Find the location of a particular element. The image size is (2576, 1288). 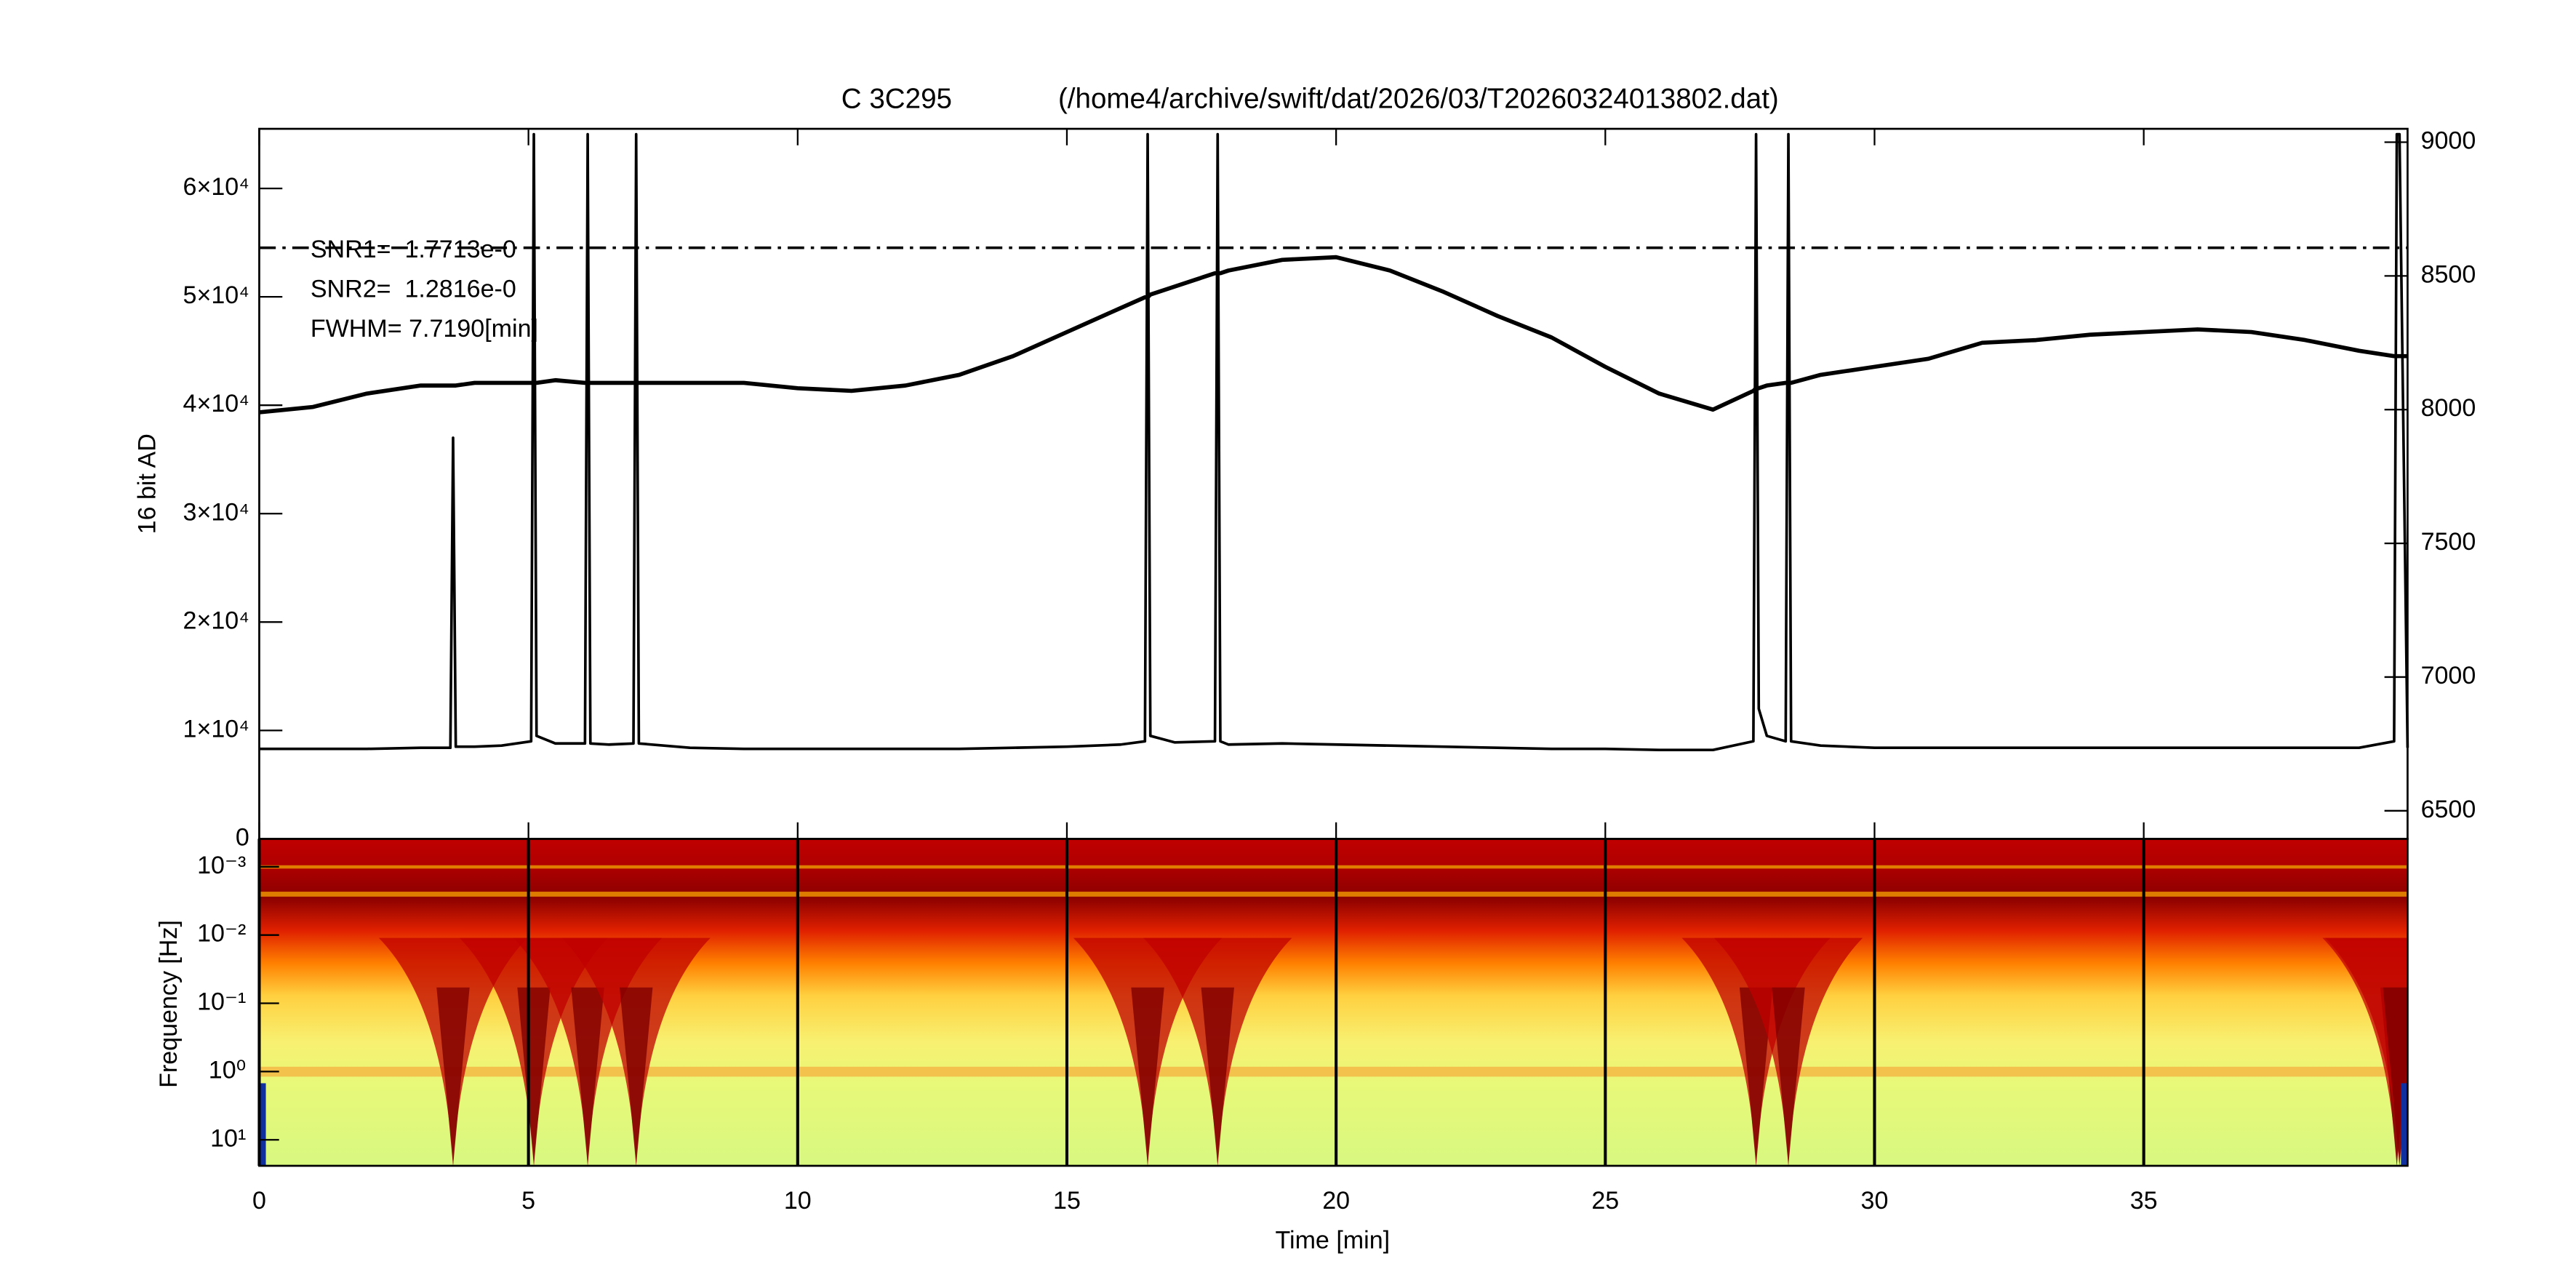

x-tick-label: 5 is located at coordinates (528, 1201).